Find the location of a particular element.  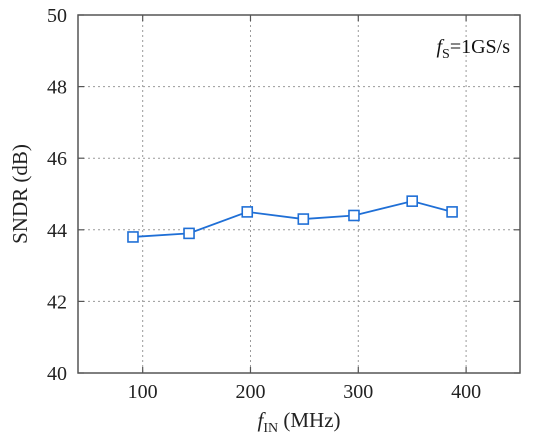

x-tick-label: 300 is located at coordinates (358, 392).